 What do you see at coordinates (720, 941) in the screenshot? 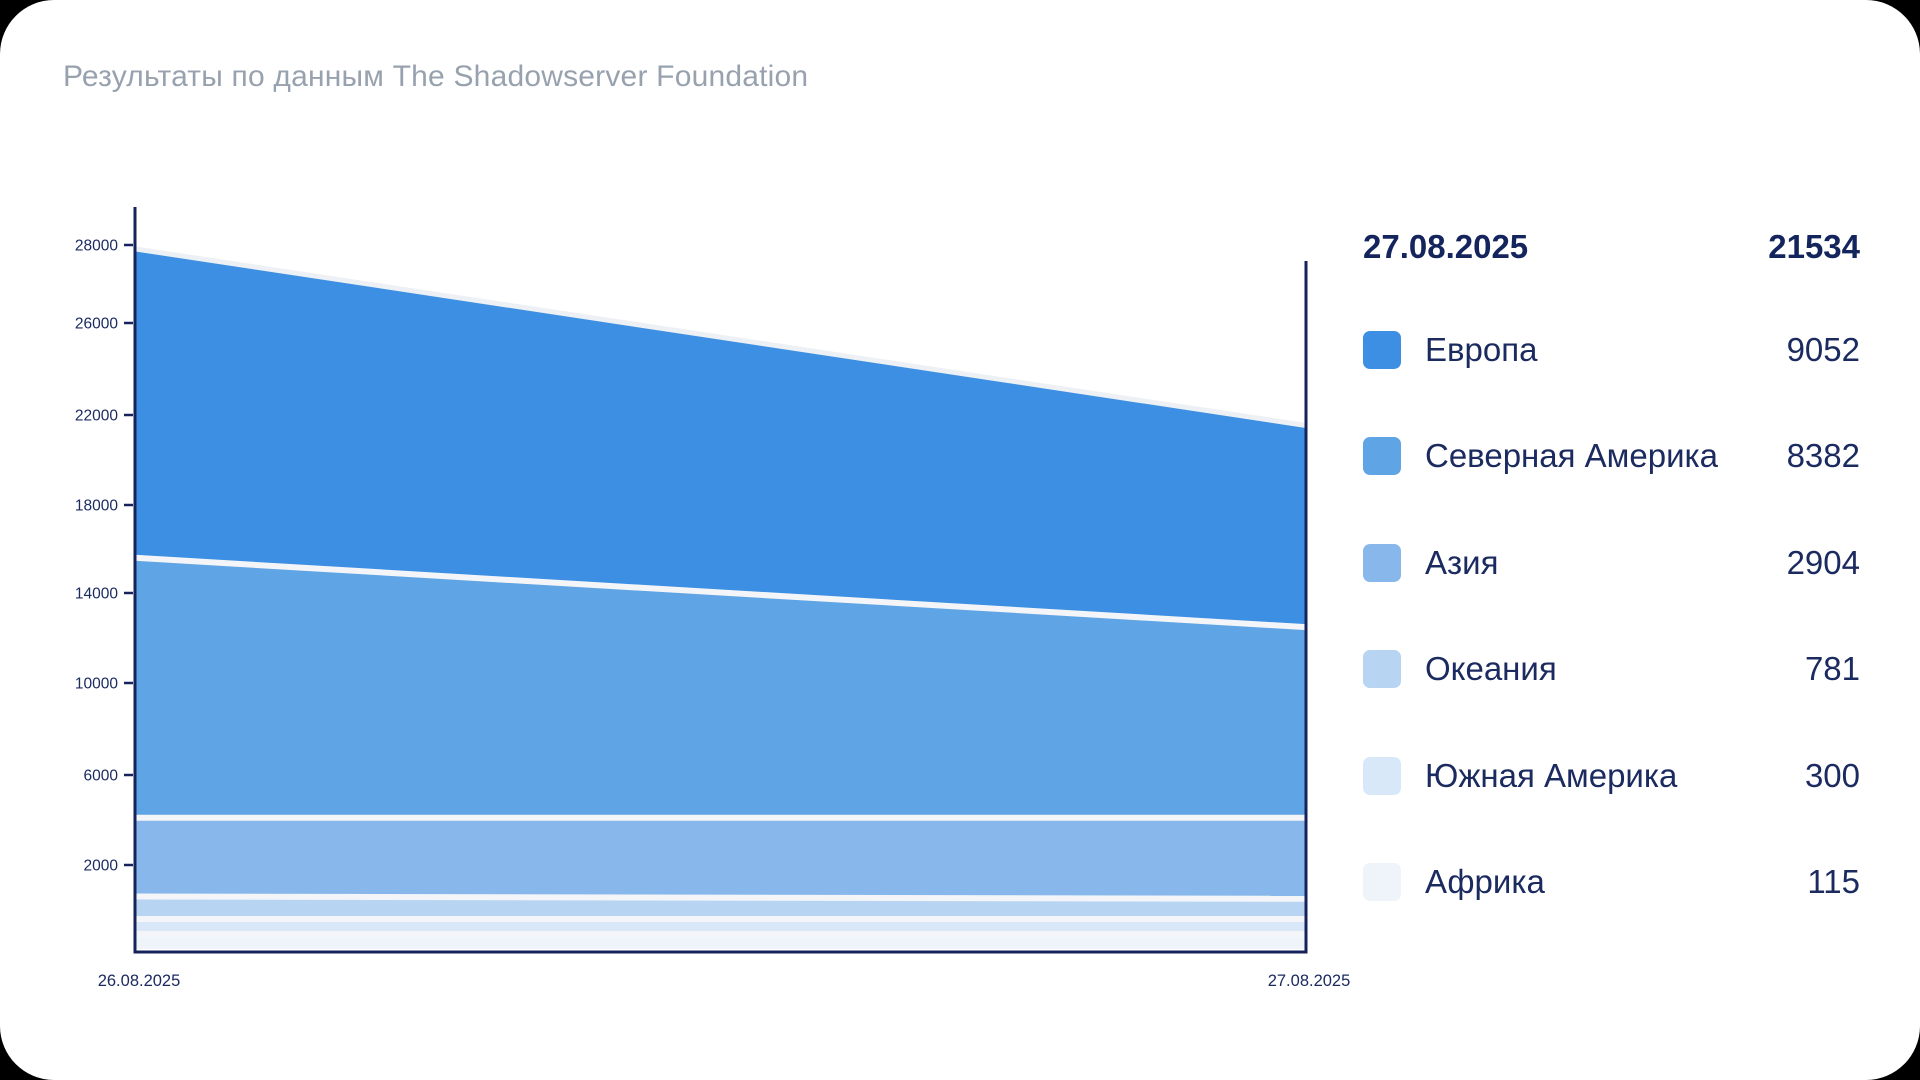
I see `area-band-africa` at bounding box center [720, 941].